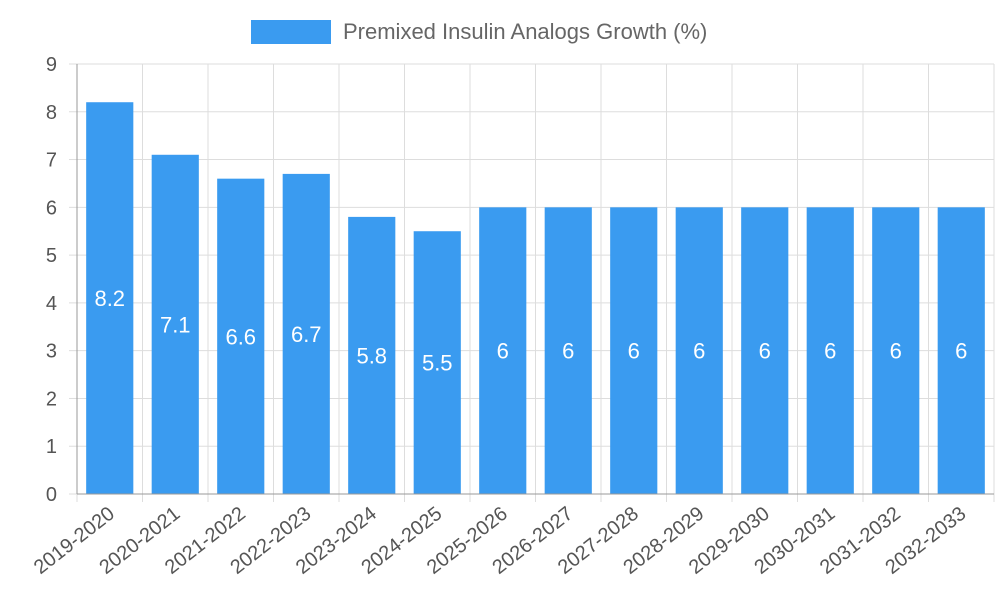 The height and width of the screenshot is (605, 1000). What do you see at coordinates (51, 495) in the screenshot?
I see `y-tick-label: 0` at bounding box center [51, 495].